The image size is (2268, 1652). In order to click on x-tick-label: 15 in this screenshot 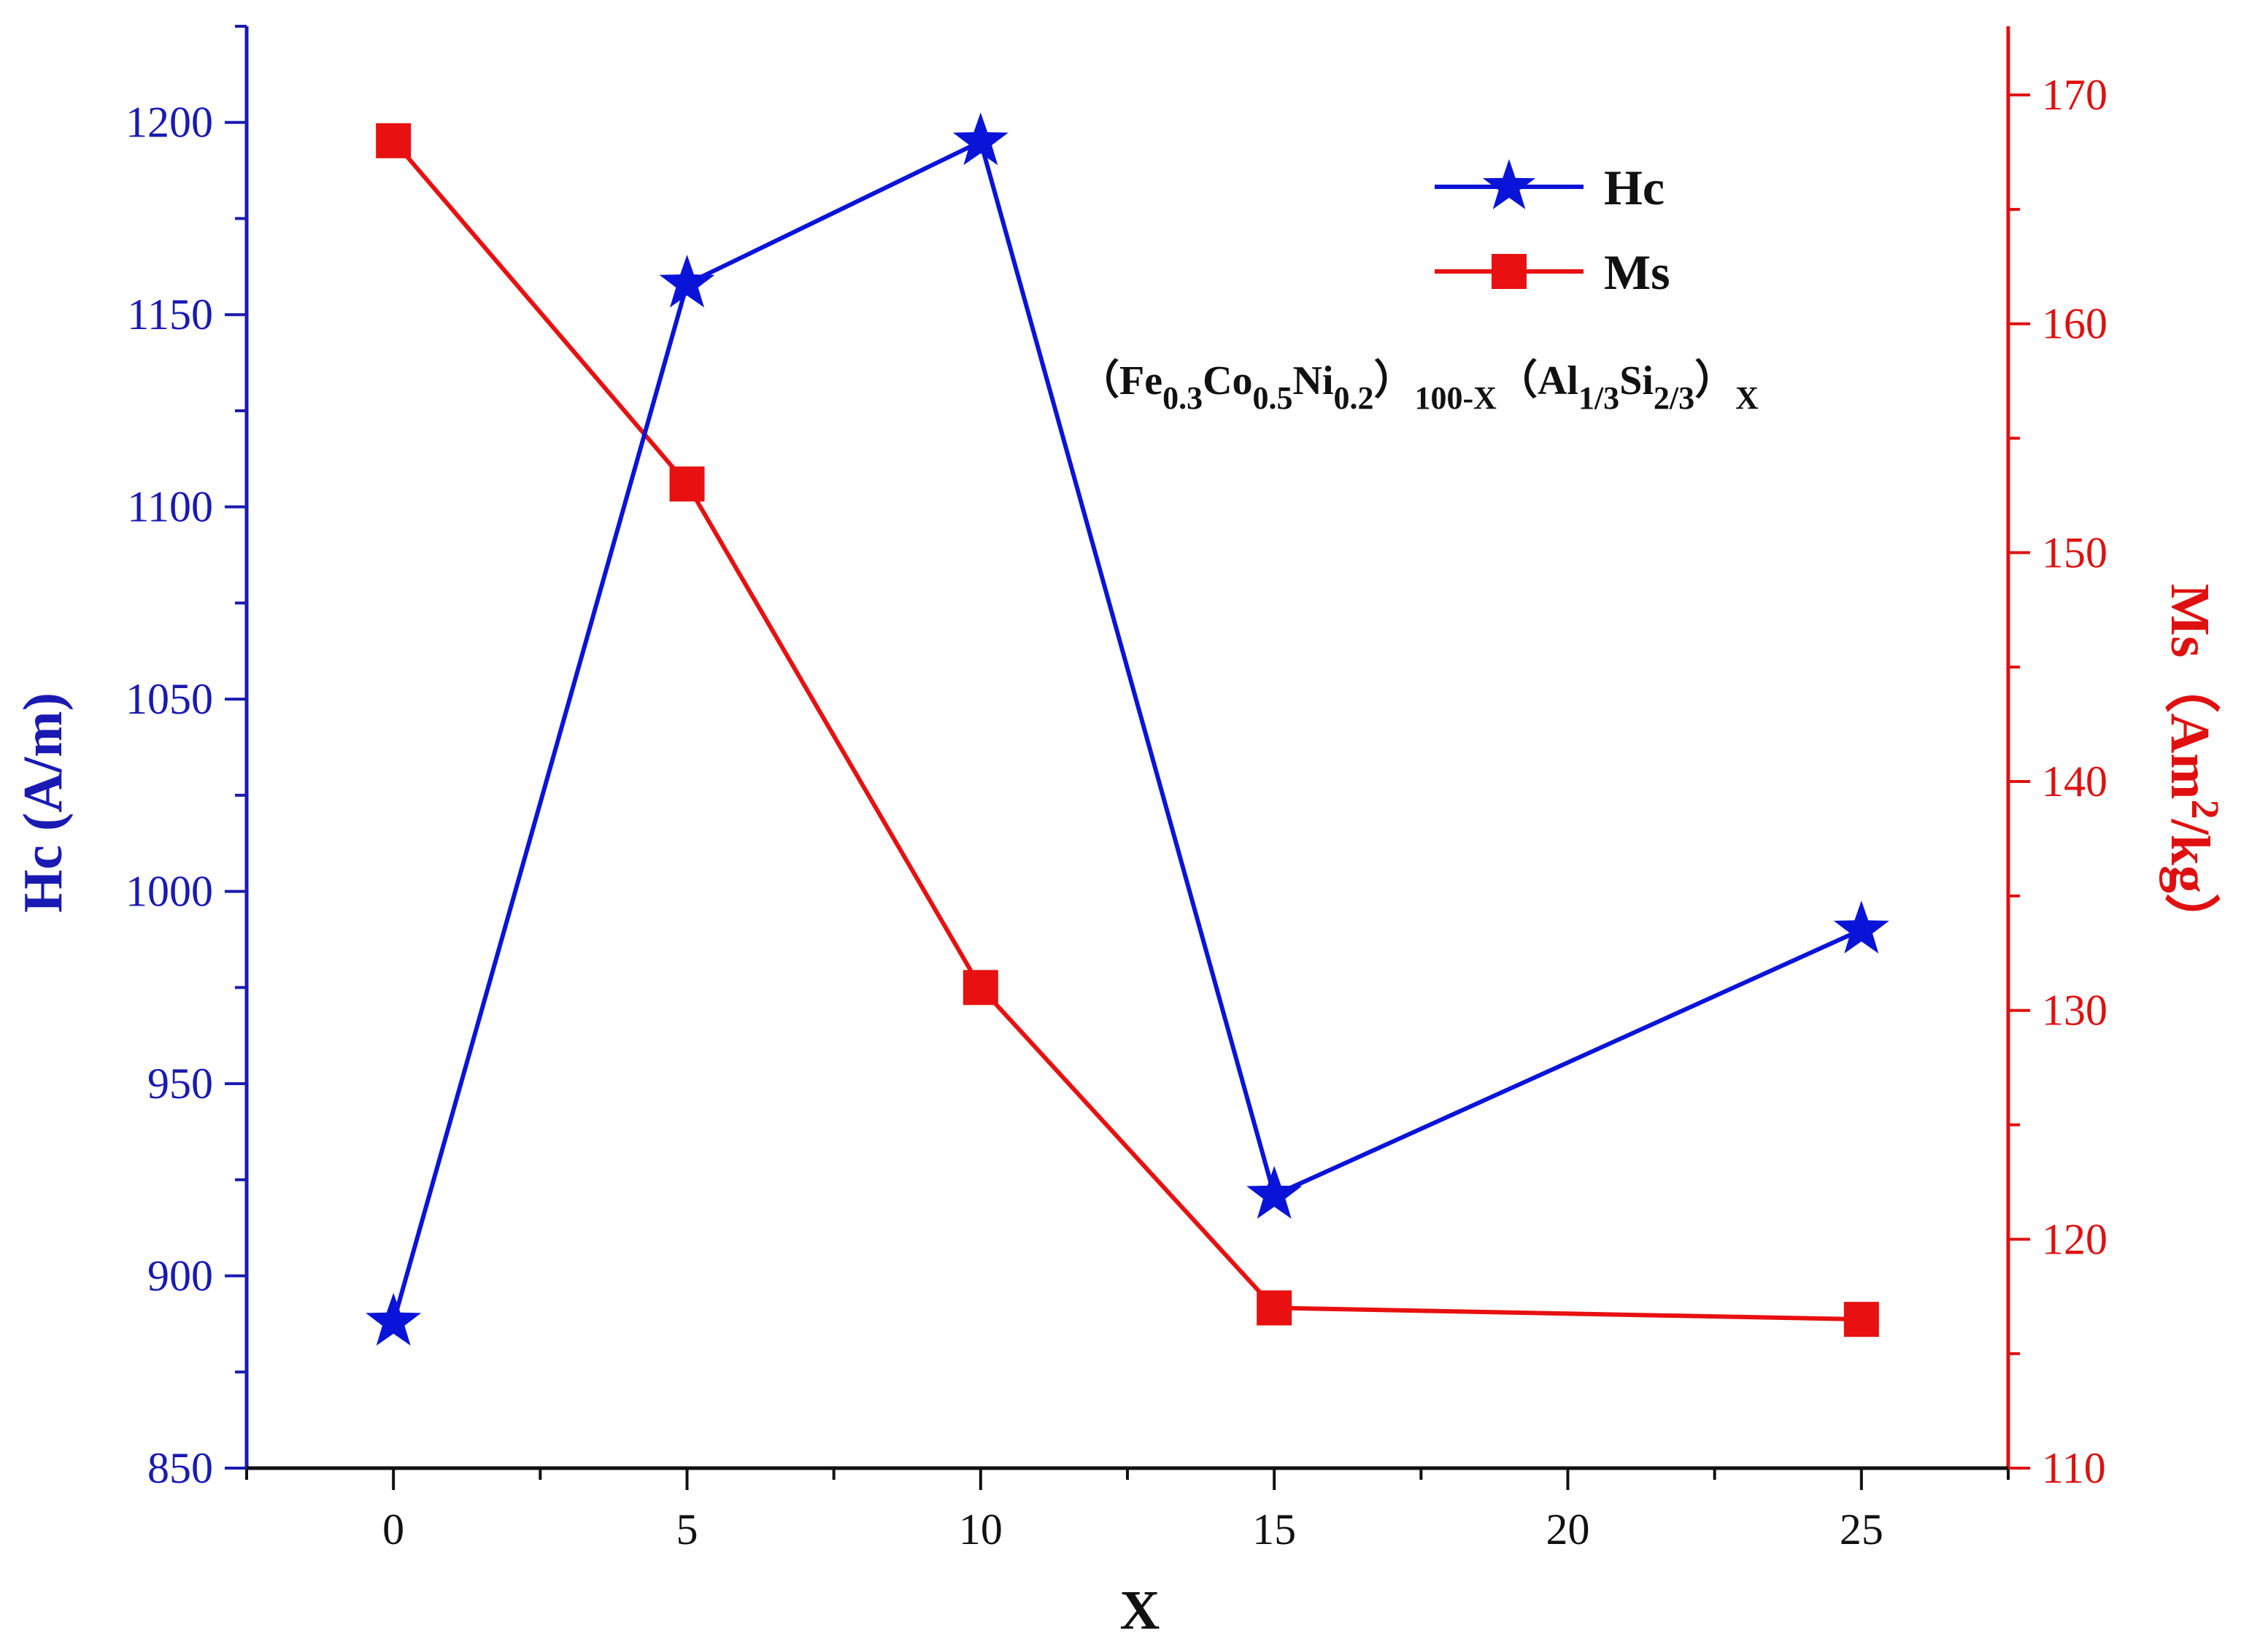, I will do `click(1274, 1529)`.